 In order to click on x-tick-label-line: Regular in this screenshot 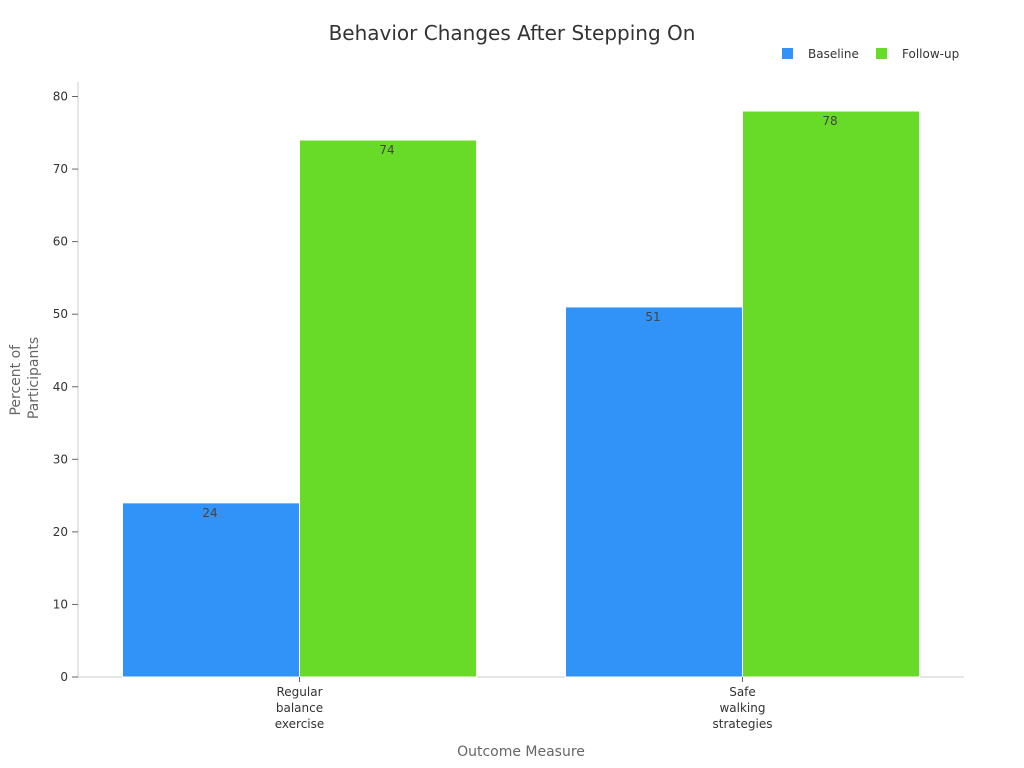, I will do `click(299, 692)`.